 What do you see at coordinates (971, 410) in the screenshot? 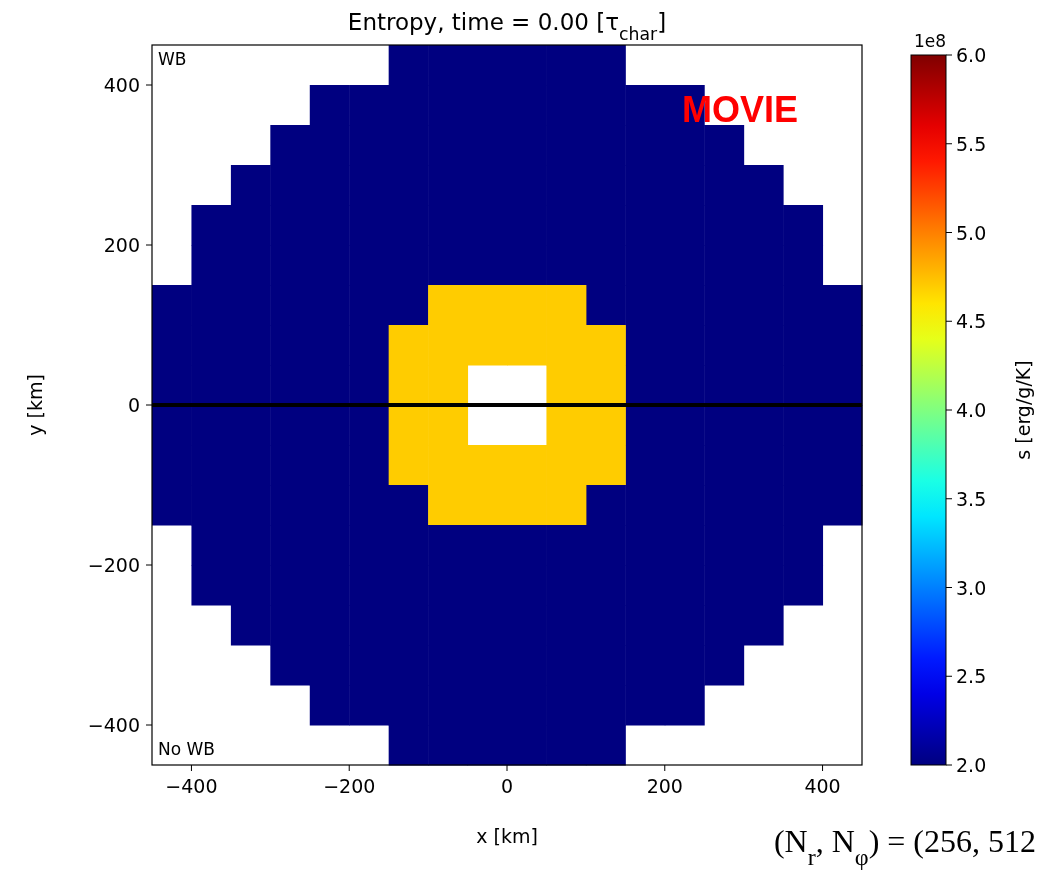
I see `color-bar-label: 4.0` at bounding box center [971, 410].